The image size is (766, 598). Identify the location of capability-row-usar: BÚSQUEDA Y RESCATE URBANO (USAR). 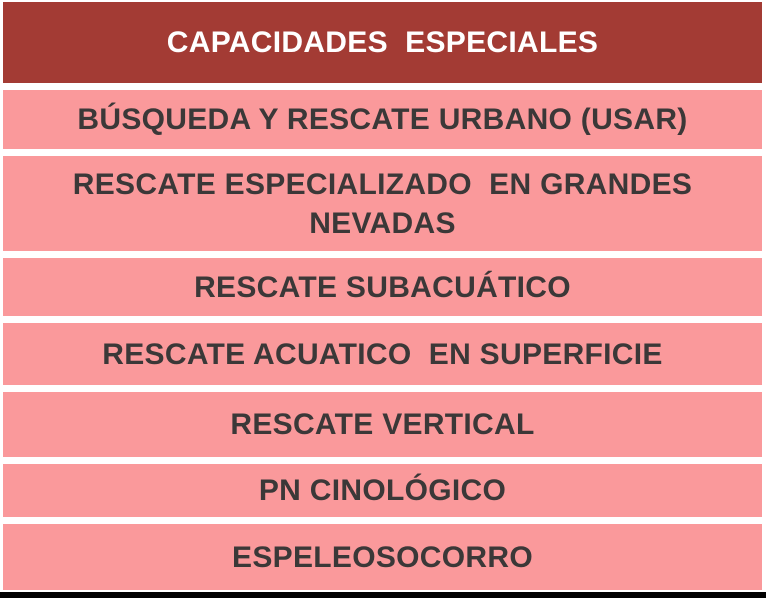
(382, 119).